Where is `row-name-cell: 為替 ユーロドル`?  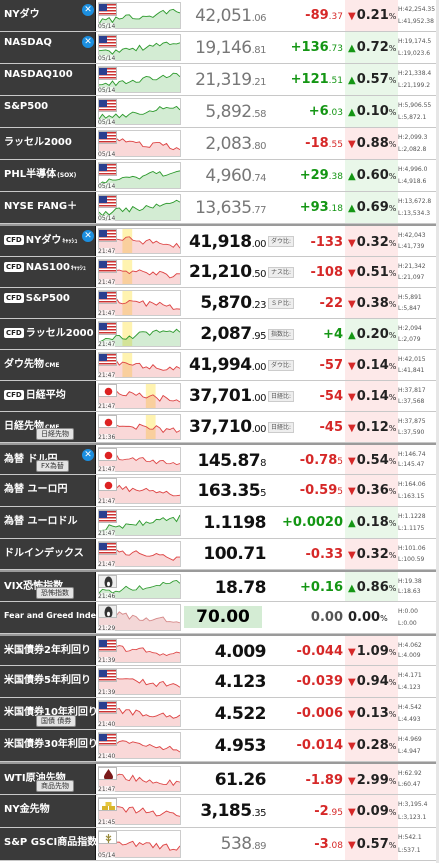
row-name-cell: 為替 ユーロドル is located at coordinates (48, 522).